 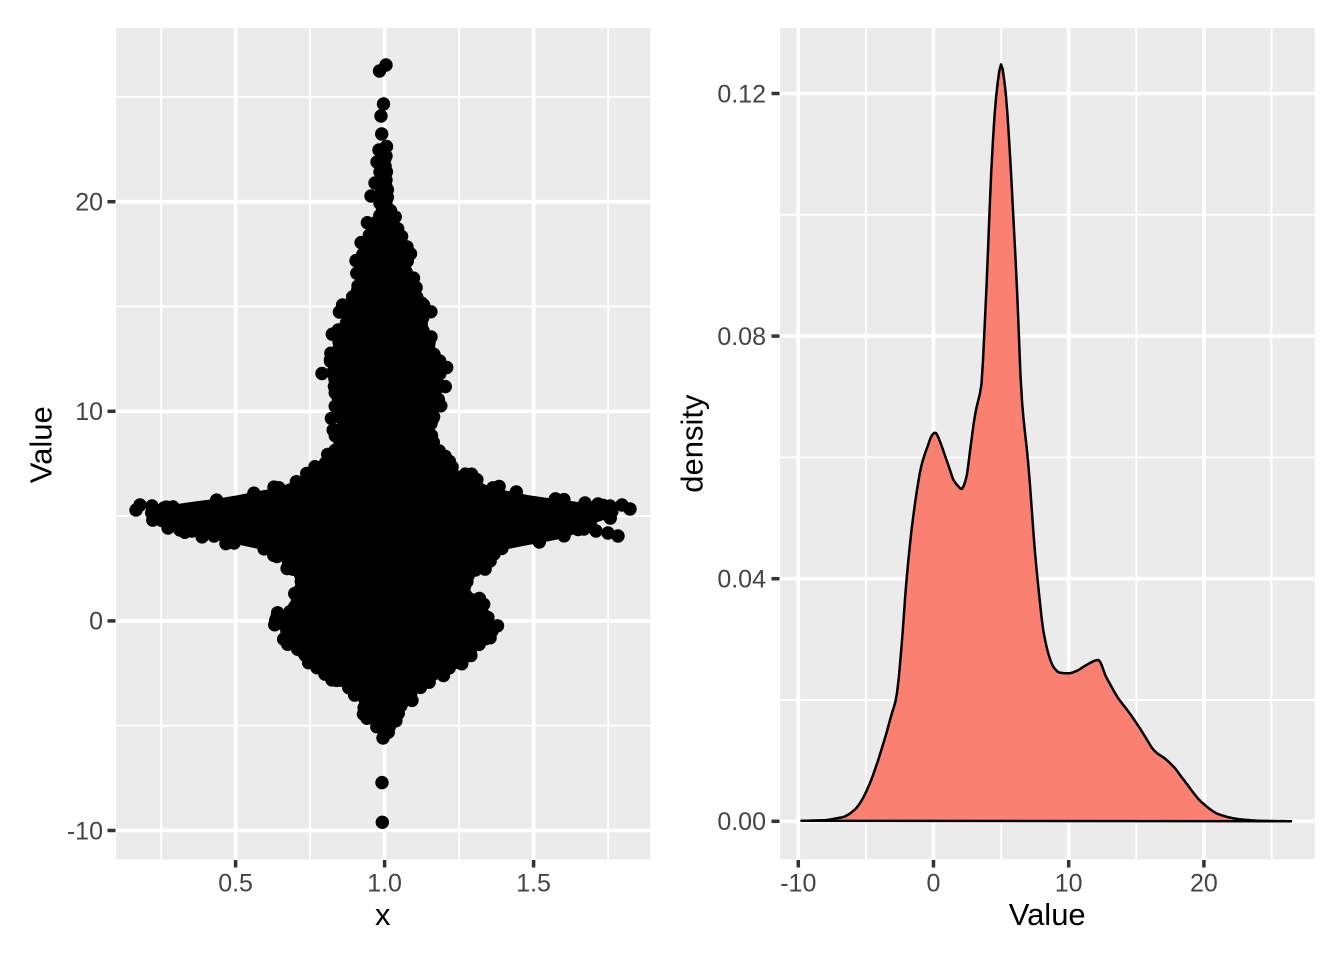 I want to click on svg-text: 1.5, so click(x=533, y=884).